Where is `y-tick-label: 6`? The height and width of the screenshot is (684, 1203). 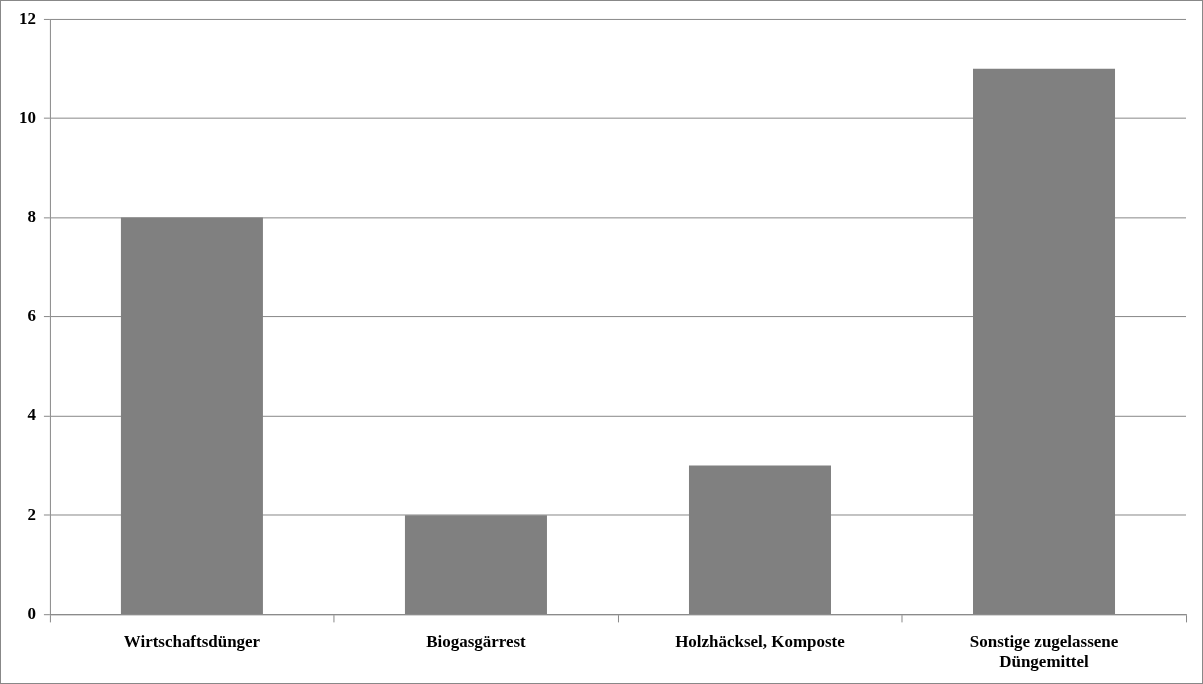 y-tick-label: 6 is located at coordinates (31, 316).